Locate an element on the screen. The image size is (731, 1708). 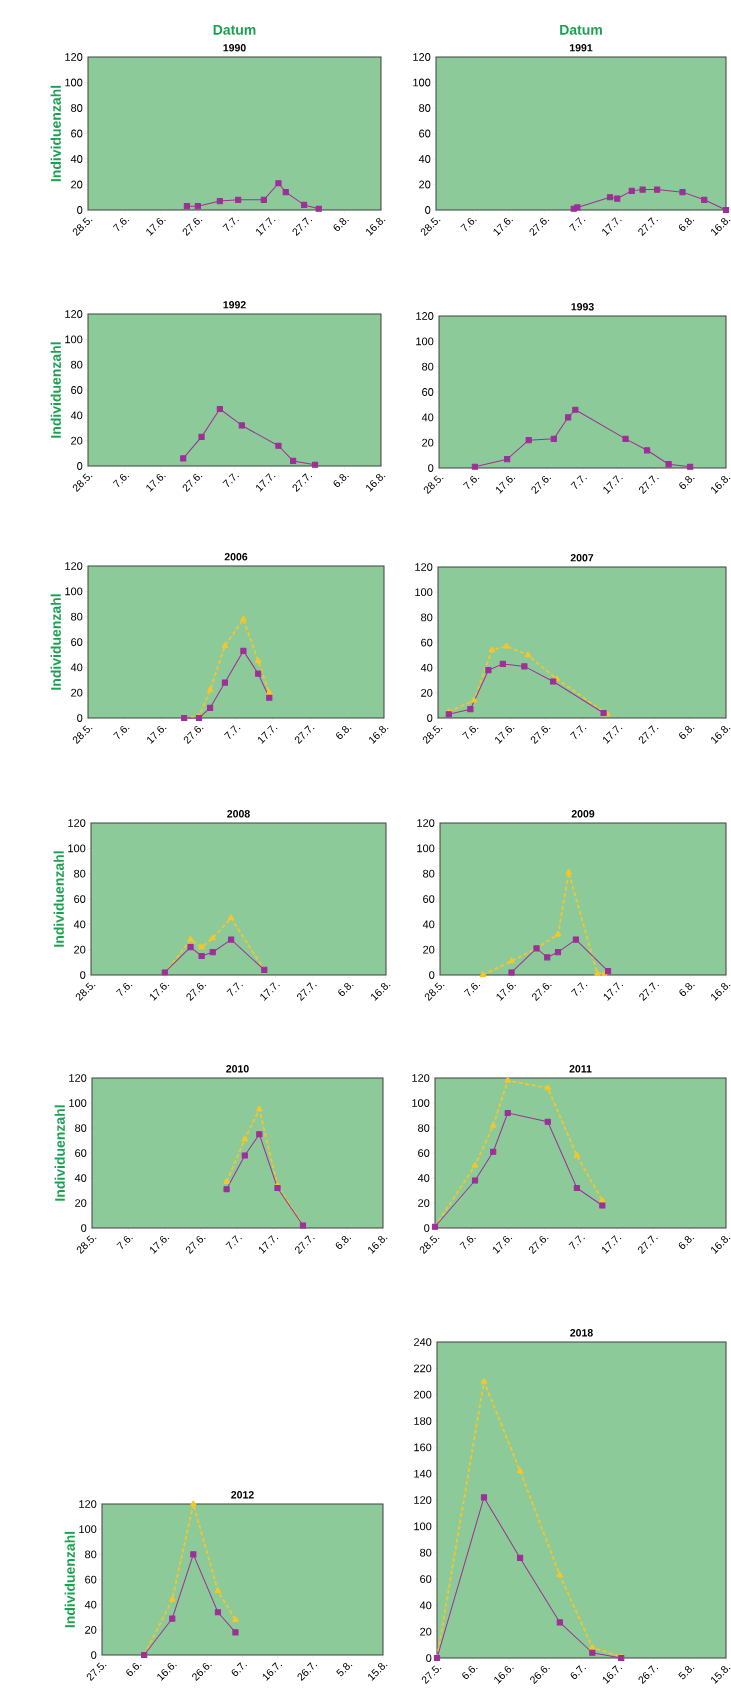
chart-title: 2018 is located at coordinates (581, 1333).